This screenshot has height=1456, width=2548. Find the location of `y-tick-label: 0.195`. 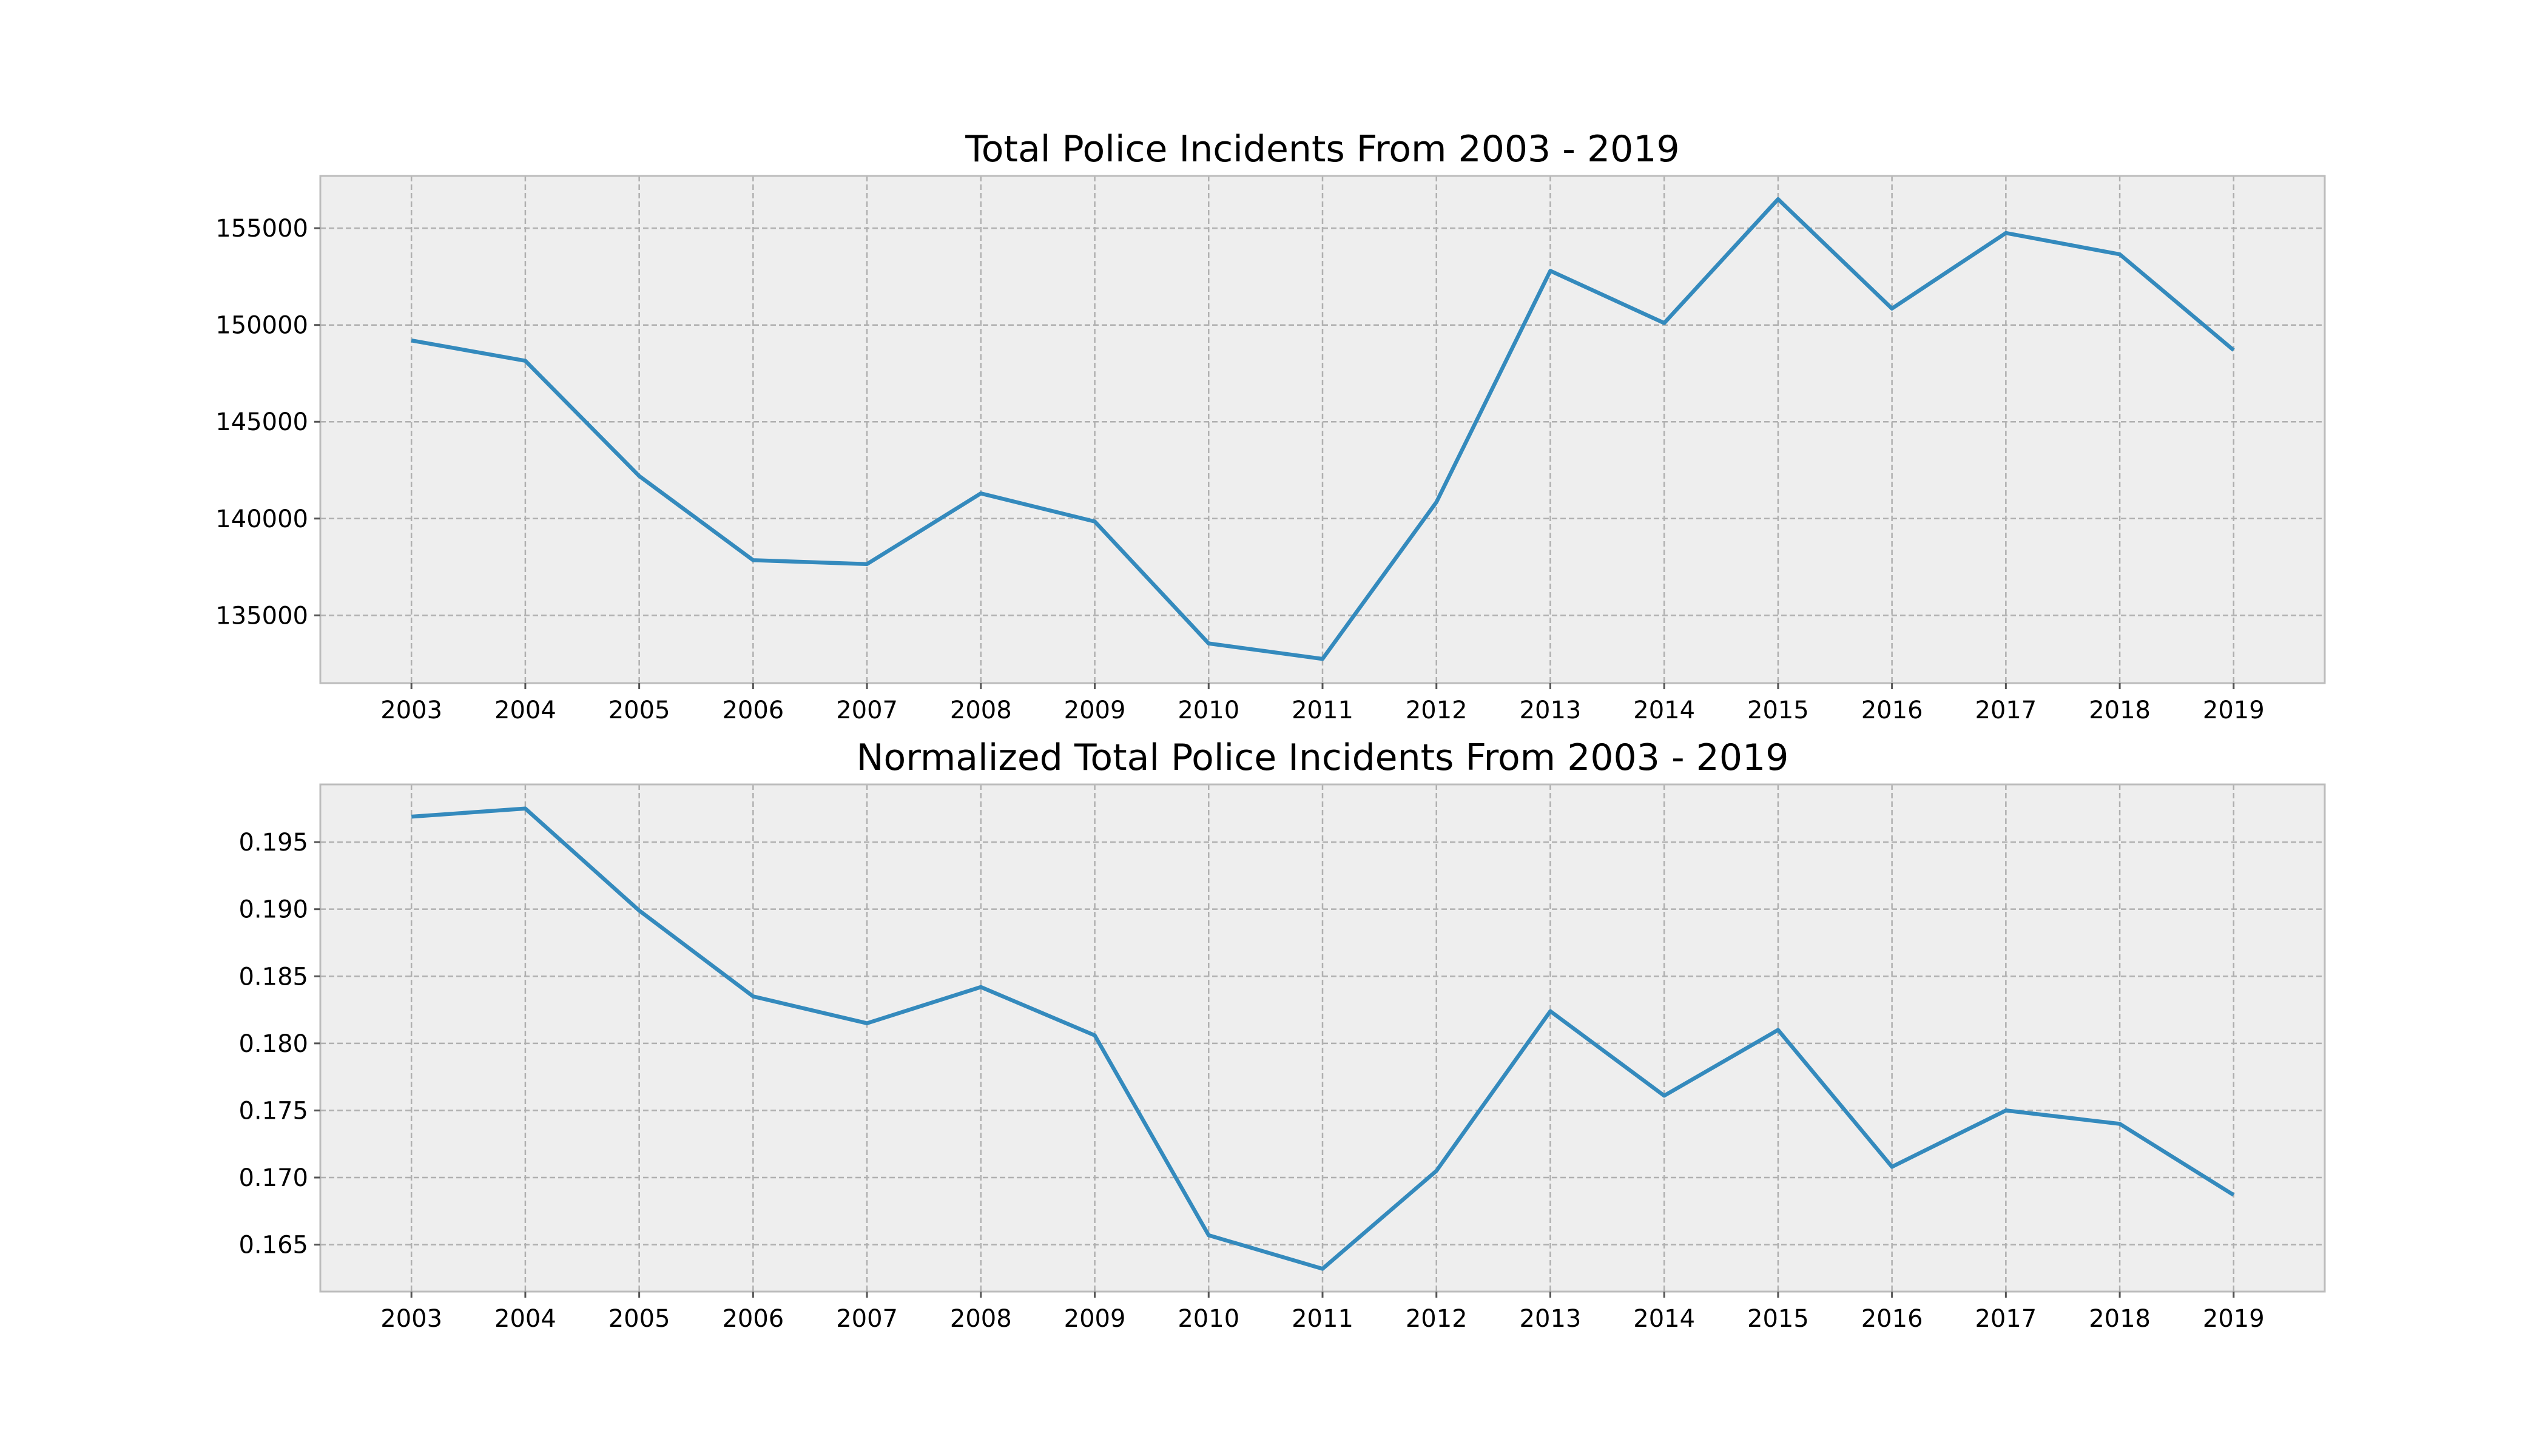

y-tick-label: 0.195 is located at coordinates (273, 843).